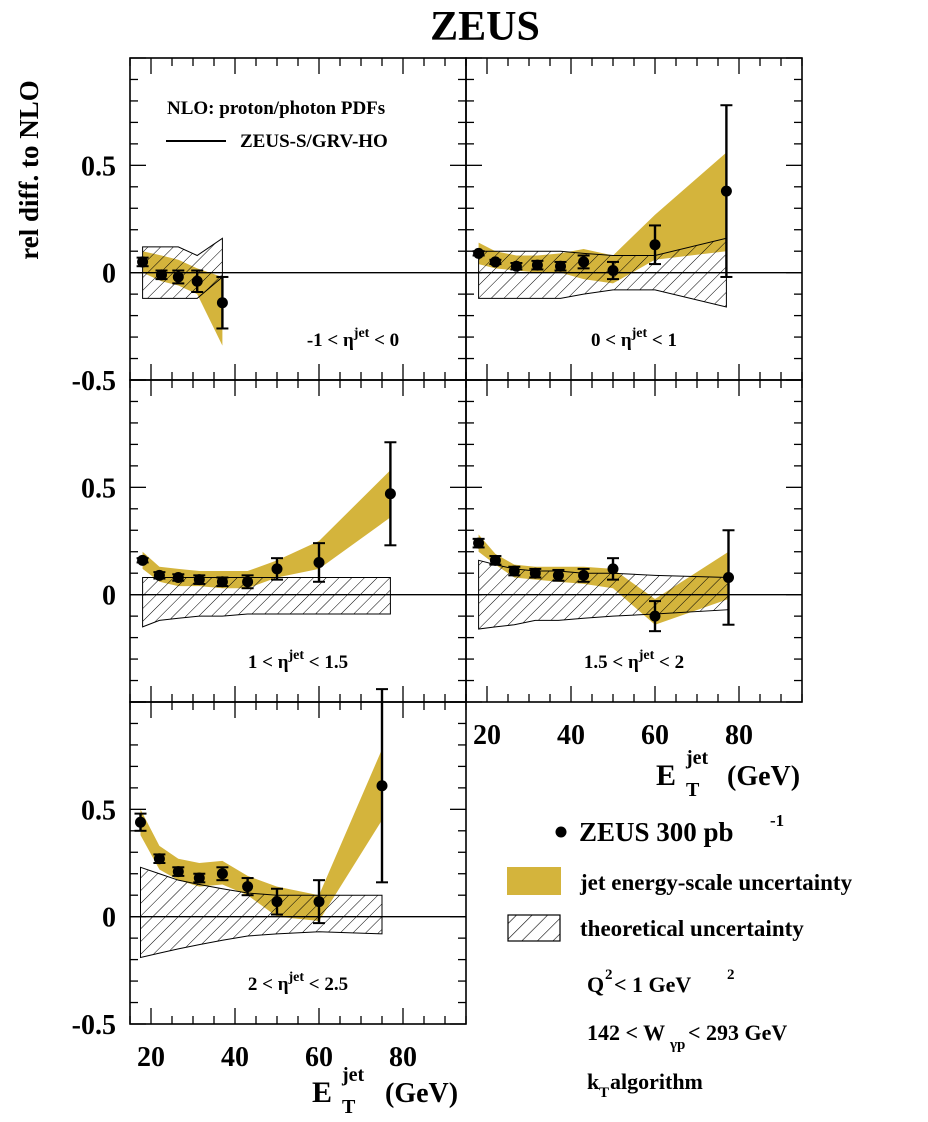 This screenshot has height=1122, width=928. I want to click on y-axis-label: rel diff. to NLO, so click(29, 169).